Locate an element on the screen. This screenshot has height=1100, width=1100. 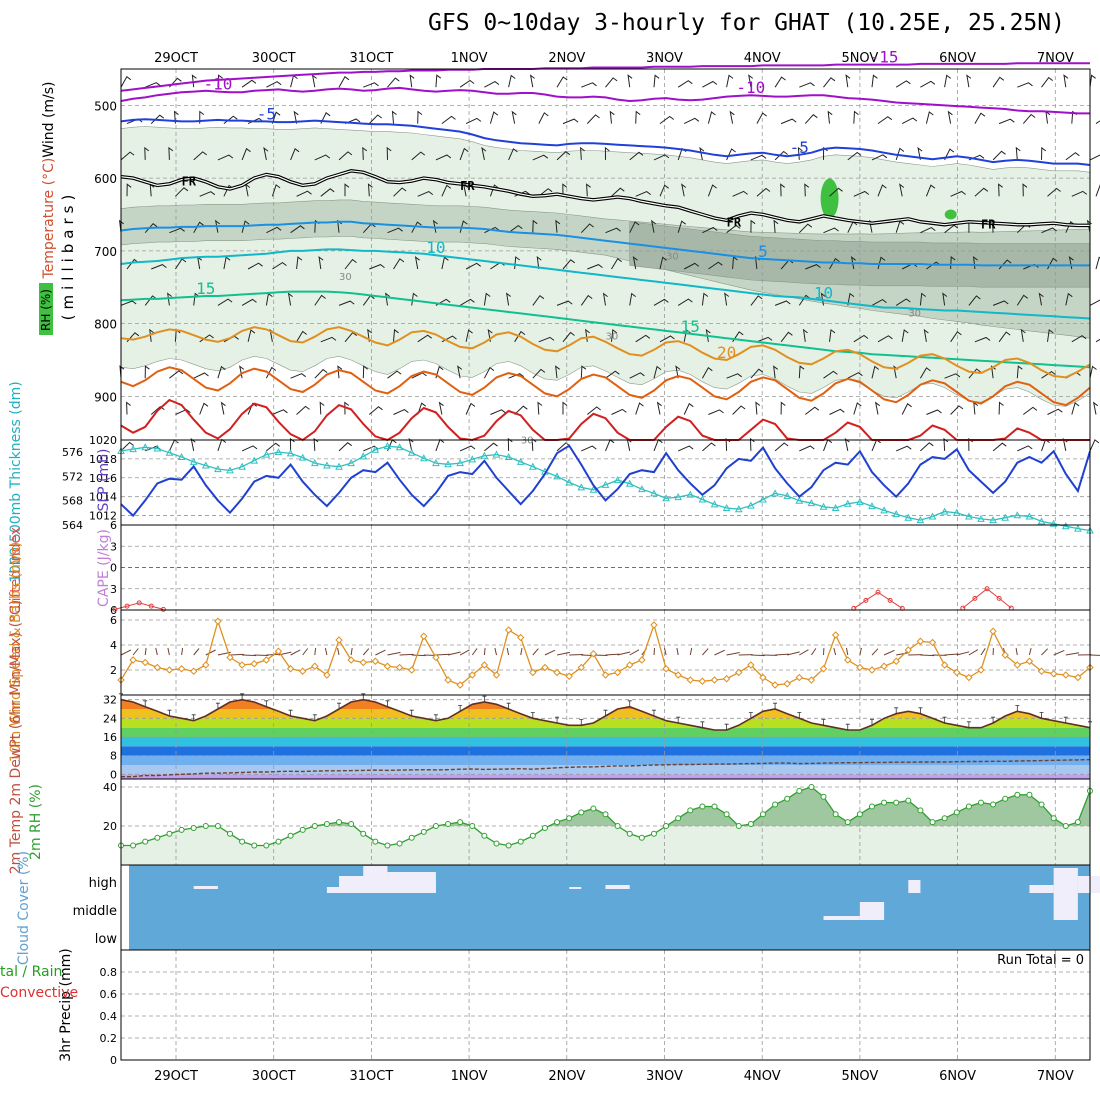
slp-axis-label: SLP (mb) is located at coordinates (104, 479).